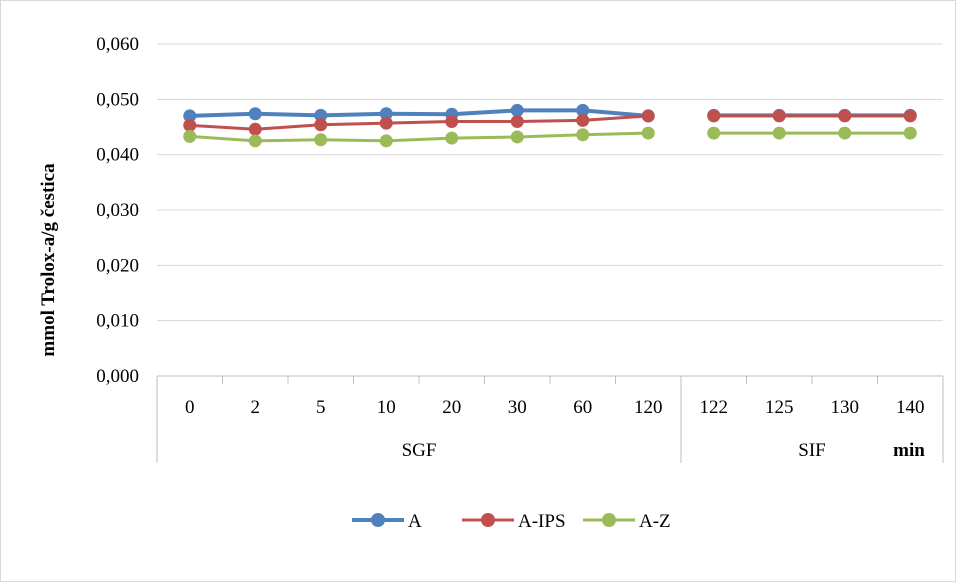 This screenshot has height=587, width=956. I want to click on x-tick-label: 125, so click(779, 407).